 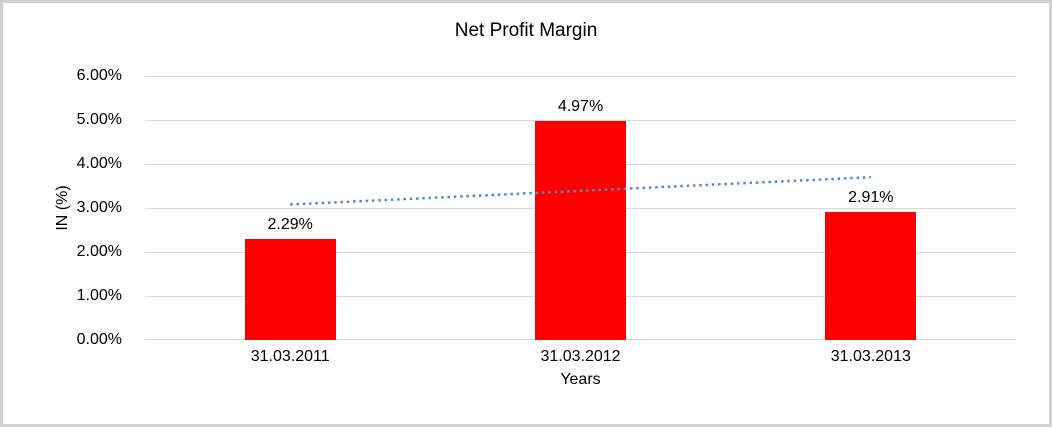 I want to click on bar-value-label: 2.91%, so click(x=871, y=197).